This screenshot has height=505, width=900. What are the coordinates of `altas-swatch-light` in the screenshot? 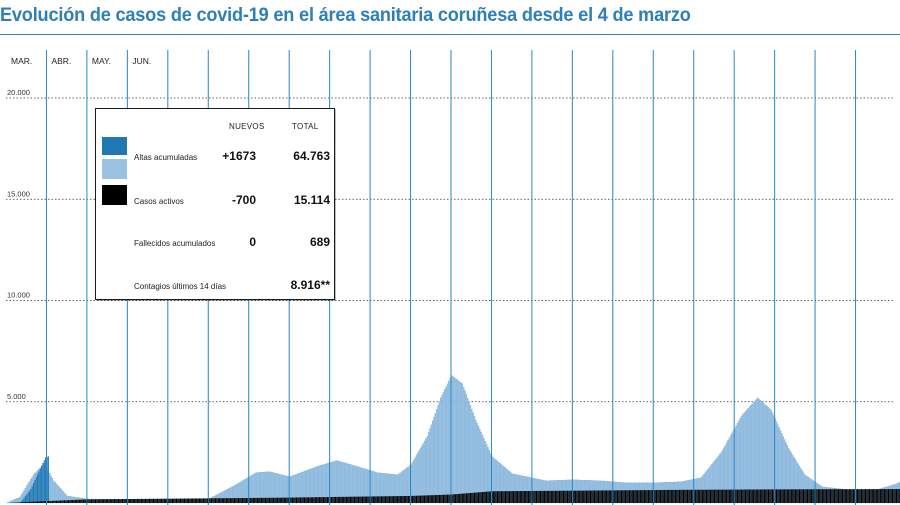 It's located at (114, 169).